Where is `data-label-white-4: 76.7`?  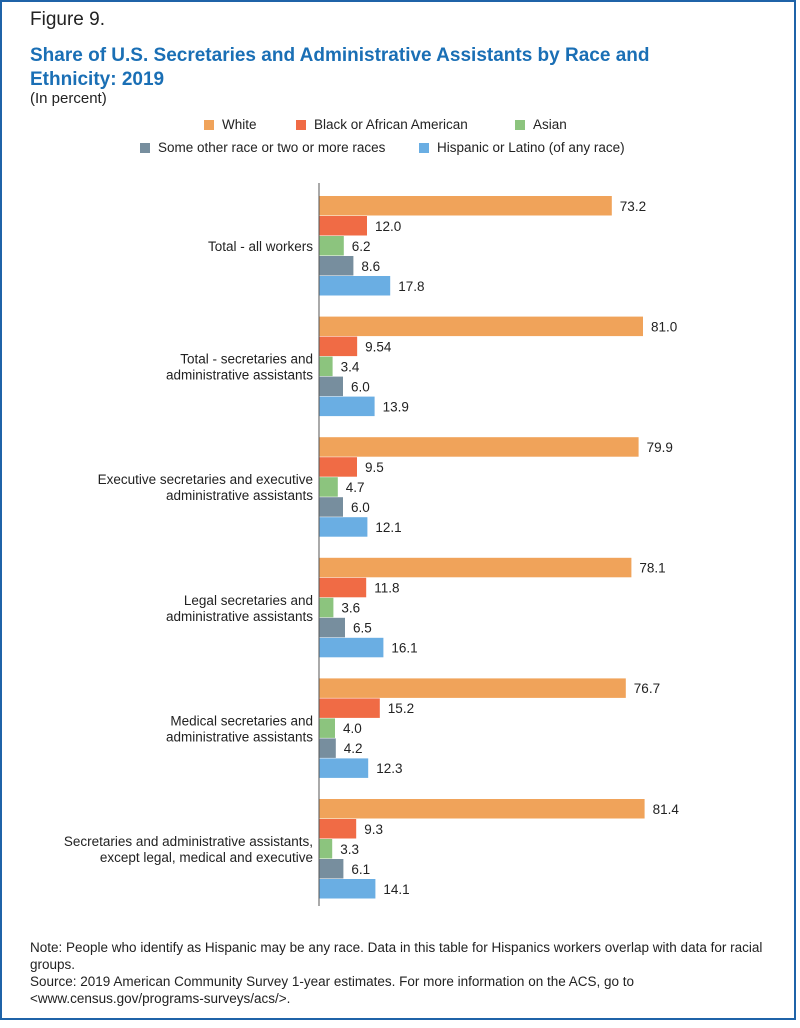
data-label-white-4: 76.7 is located at coordinates (647, 688).